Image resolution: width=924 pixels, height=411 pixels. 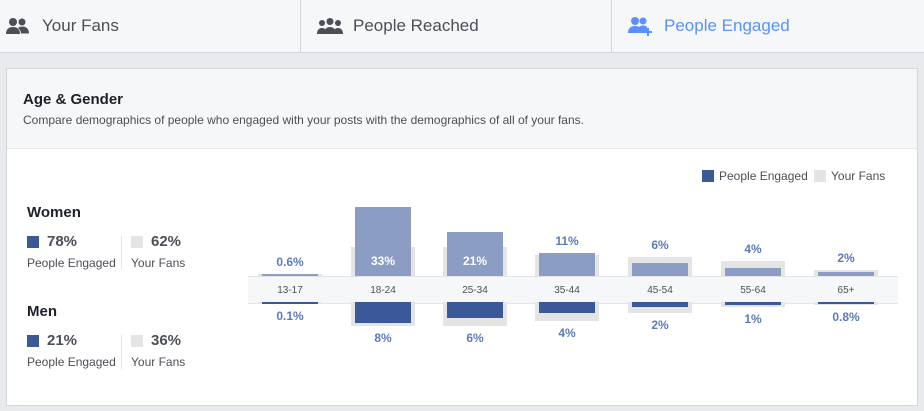 What do you see at coordinates (846, 273) in the screenshot?
I see `women-engaged-bar-65-plus` at bounding box center [846, 273].